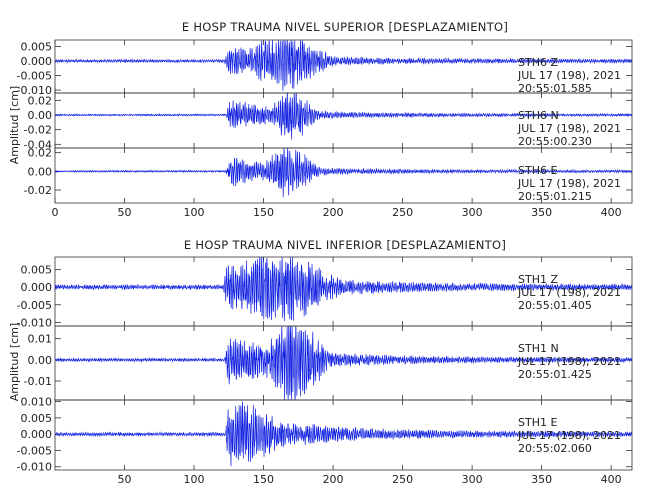 The height and width of the screenshot is (500, 650). Describe the element at coordinates (40, 339) in the screenshot. I see `y-tick-label: 0.01` at that location.